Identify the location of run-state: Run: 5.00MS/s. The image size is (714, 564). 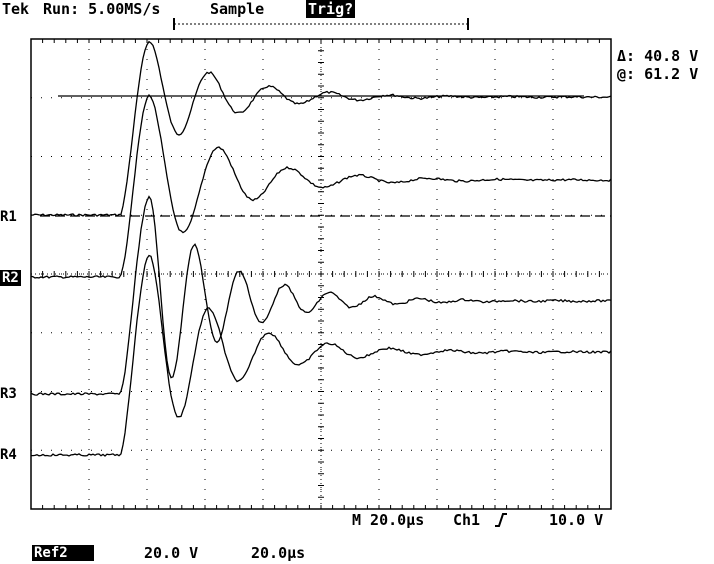
(102, 9).